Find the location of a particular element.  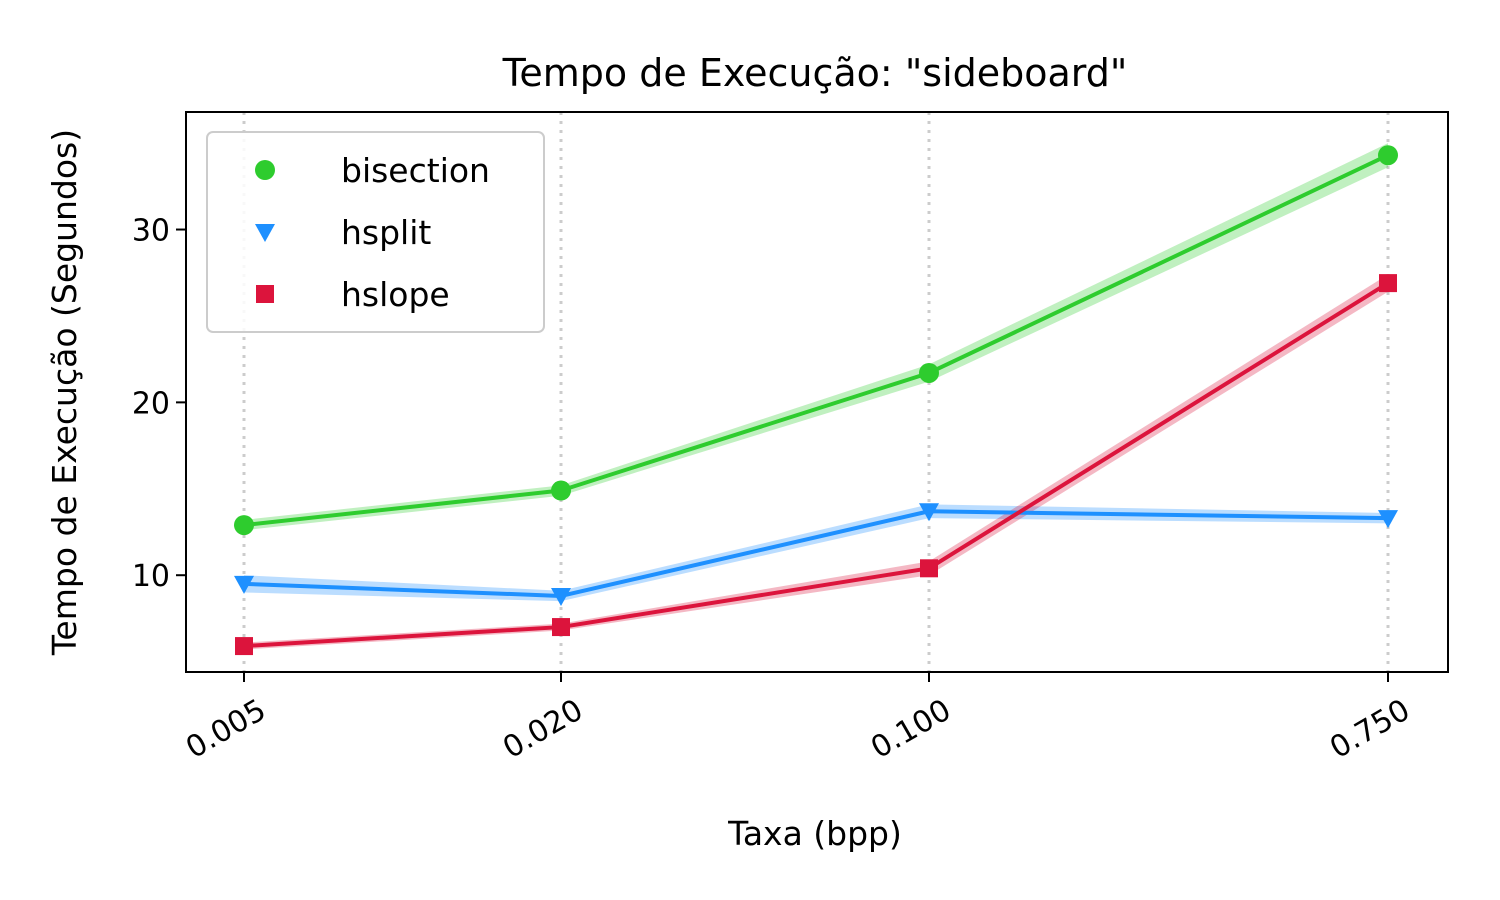

band-hsplit is located at coordinates (816, 553).